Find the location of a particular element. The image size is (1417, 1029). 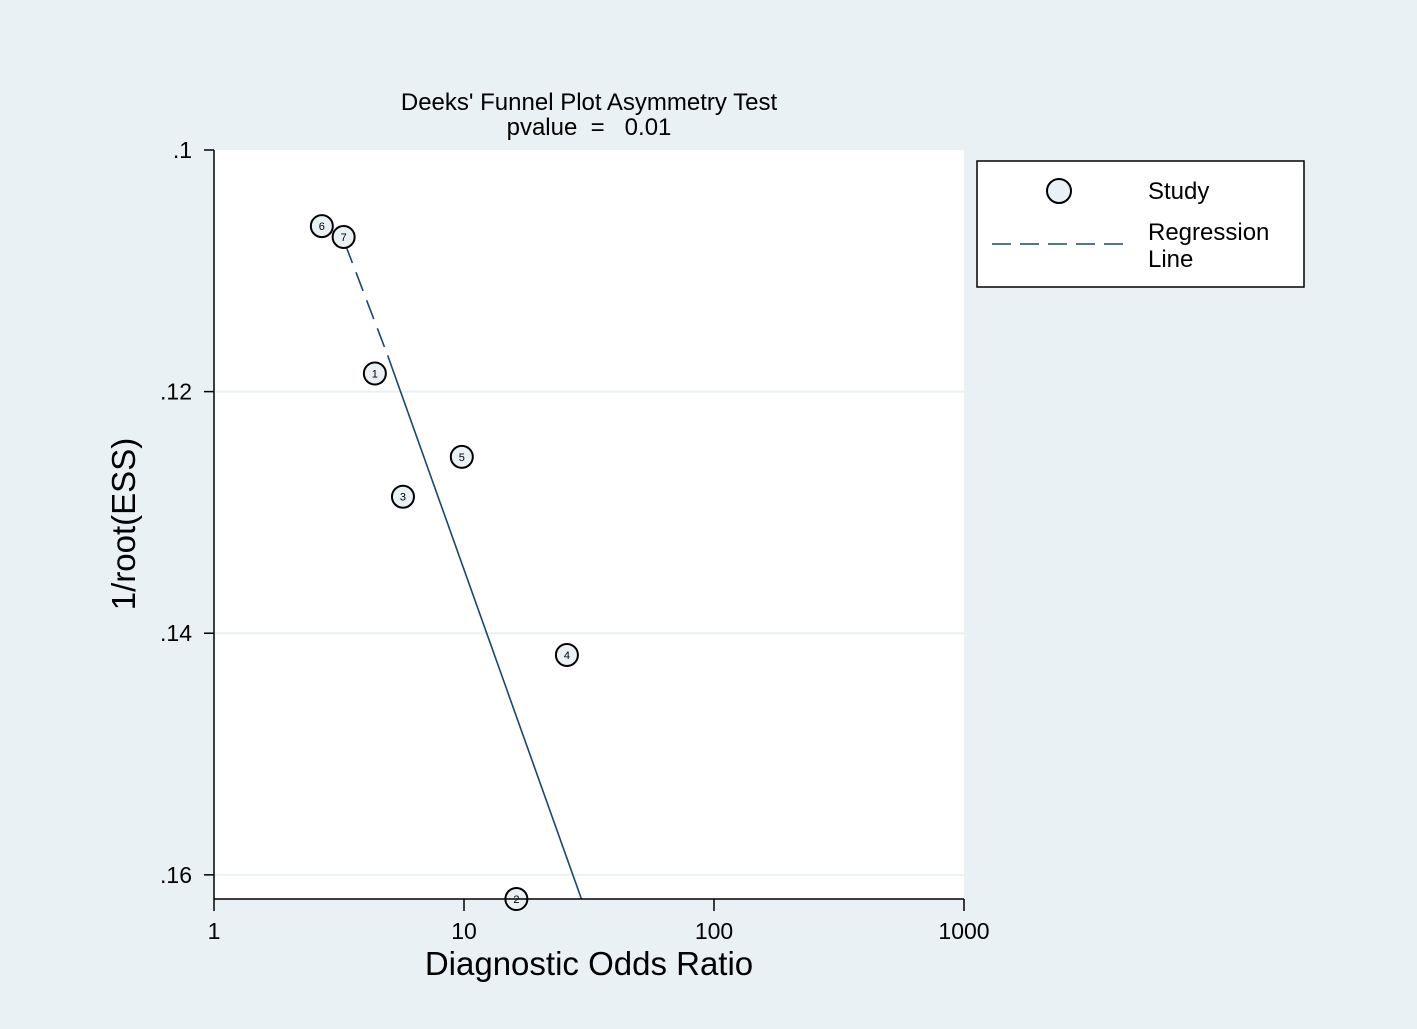

study-point-7: 7 is located at coordinates (343, 236).